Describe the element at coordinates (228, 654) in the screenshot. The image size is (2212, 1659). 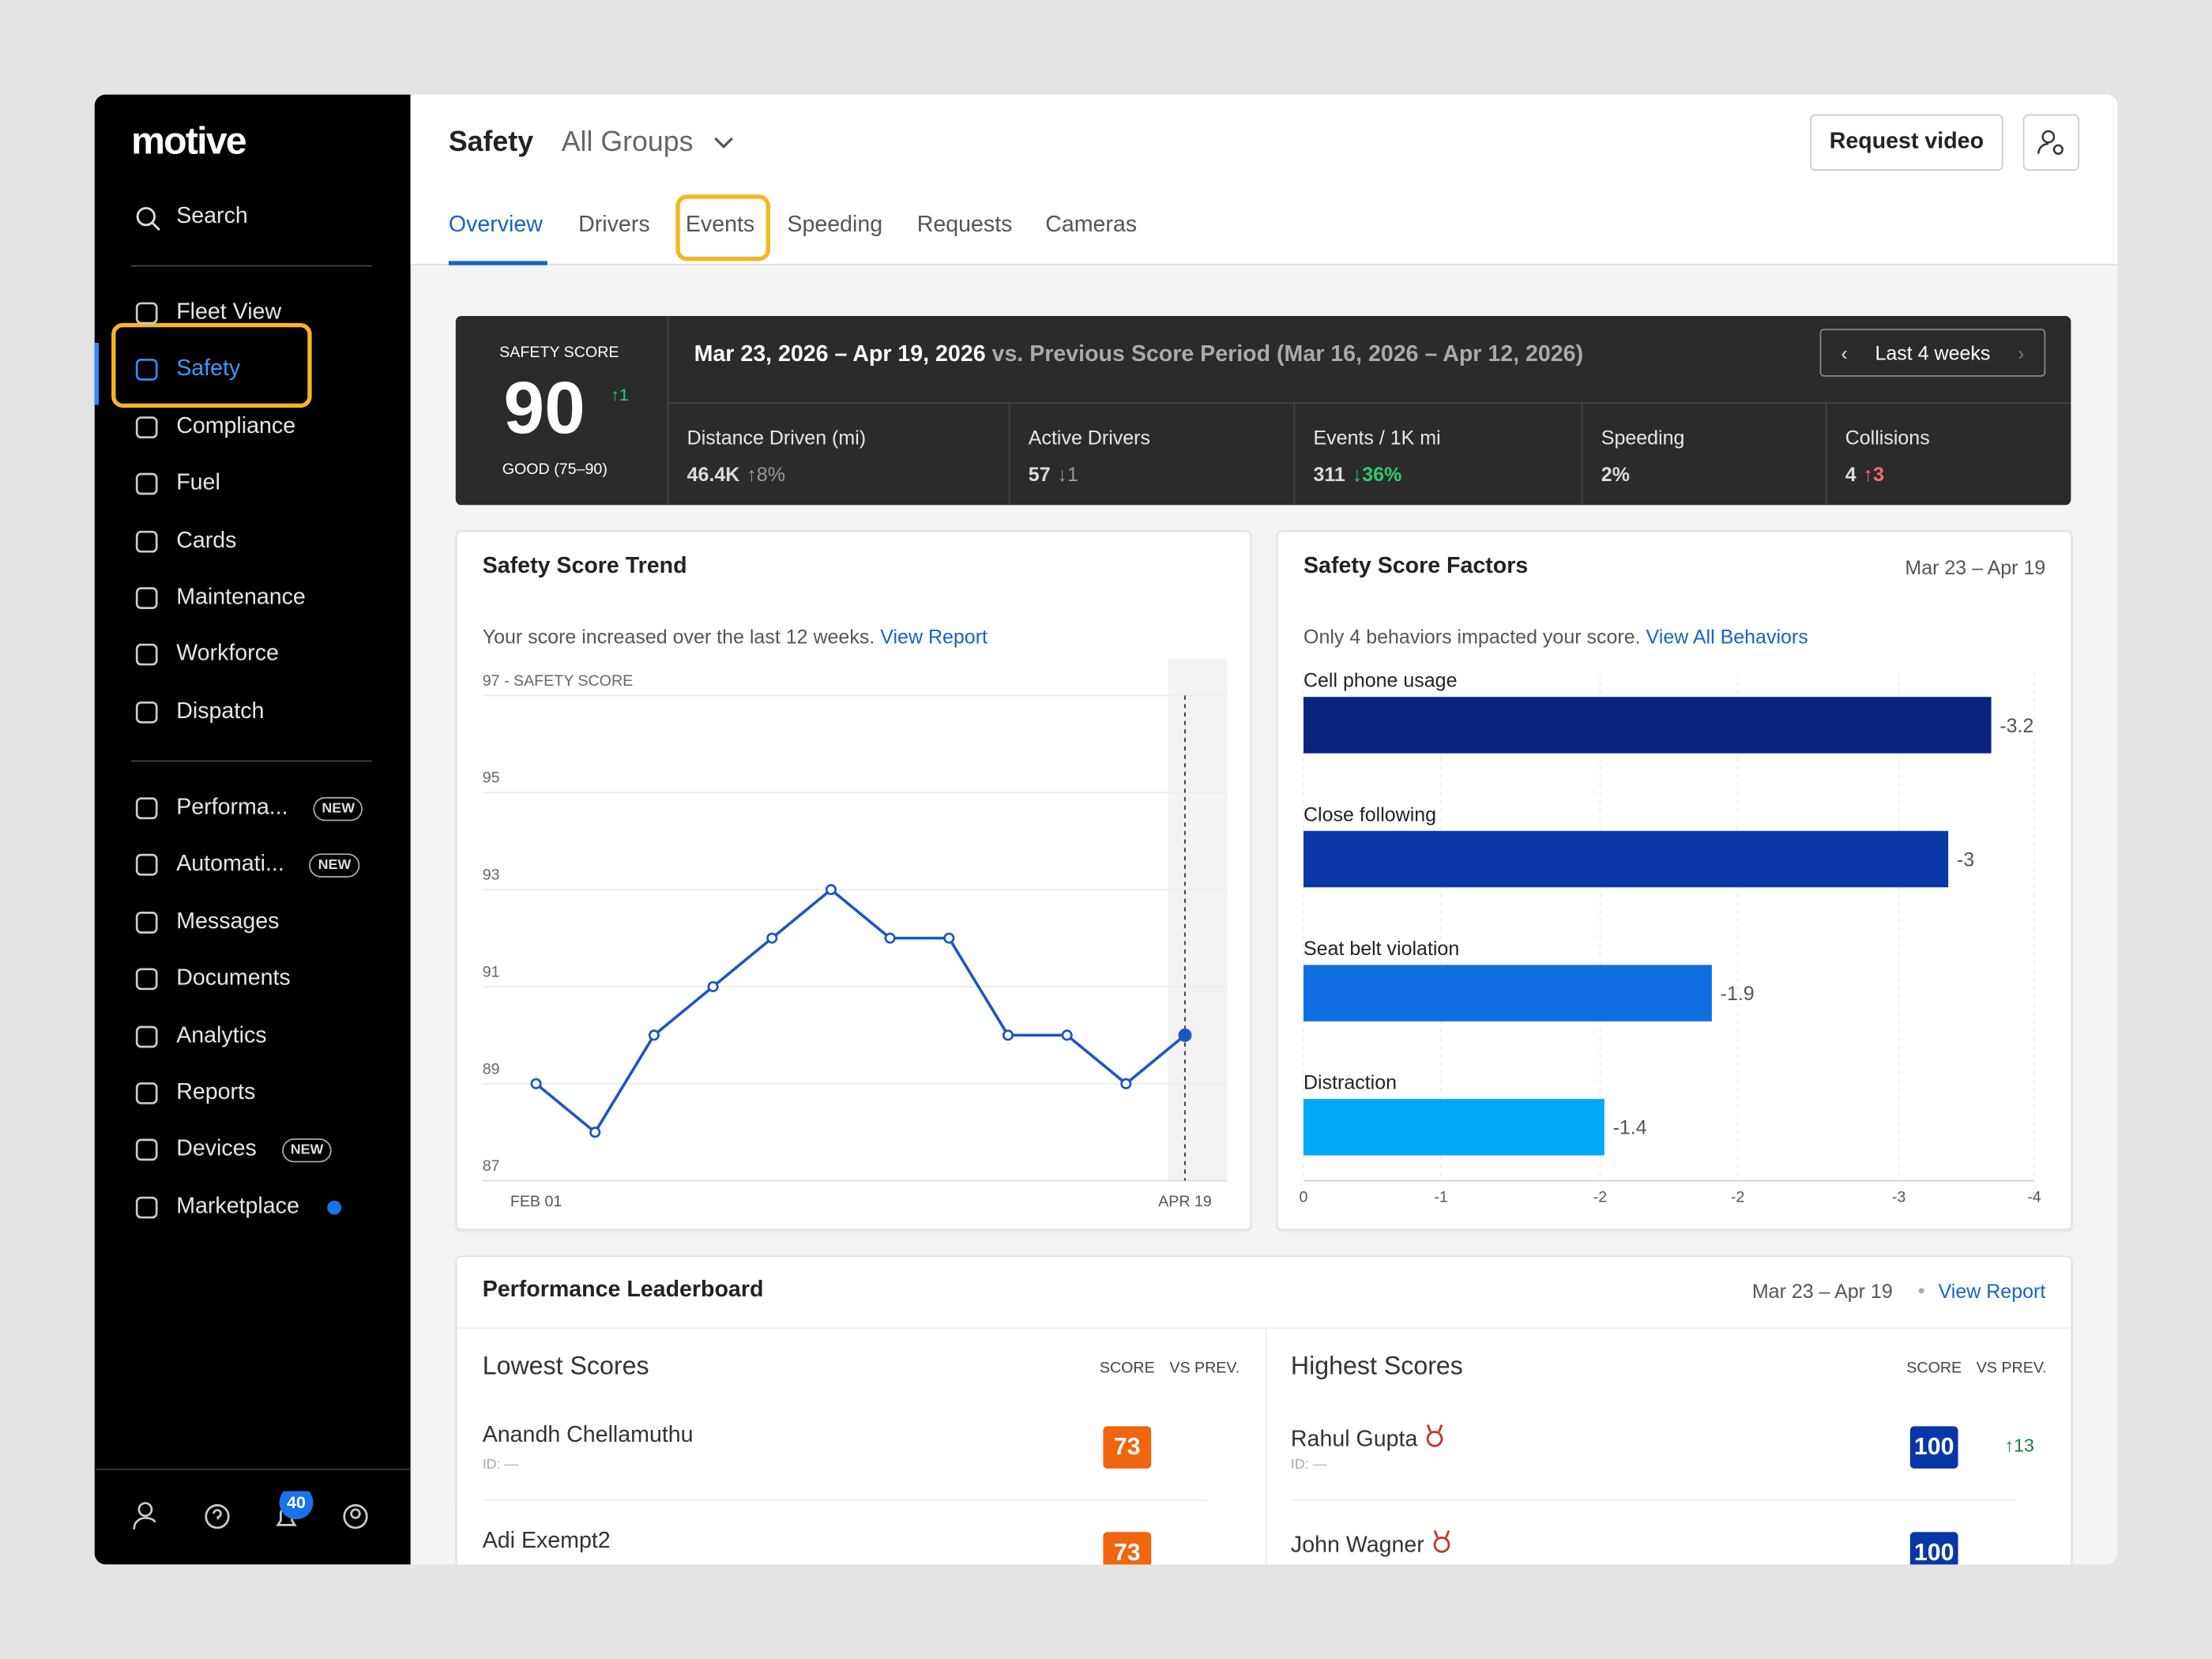
I see `nav-label: Workforce` at that location.